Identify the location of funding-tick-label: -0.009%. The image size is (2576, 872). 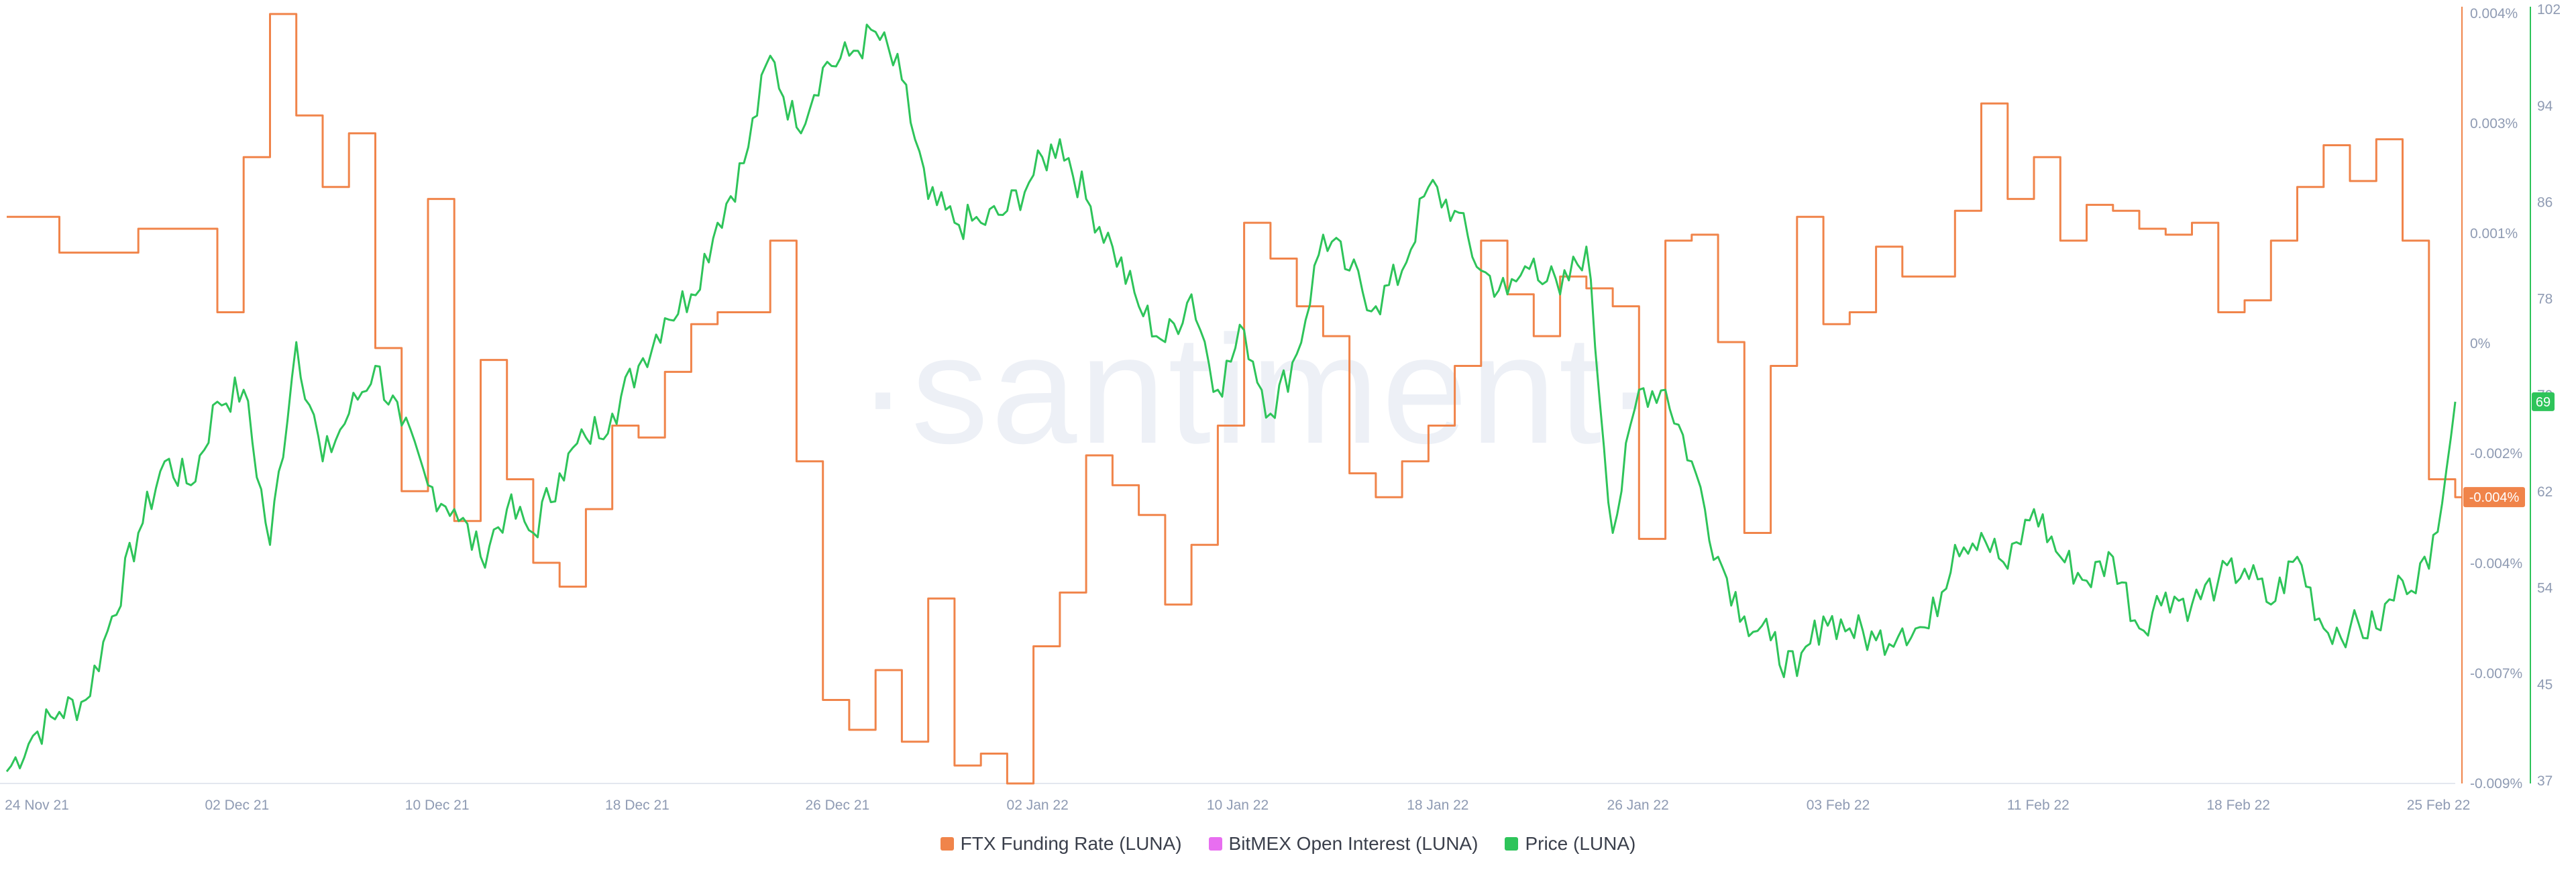
(2496, 784).